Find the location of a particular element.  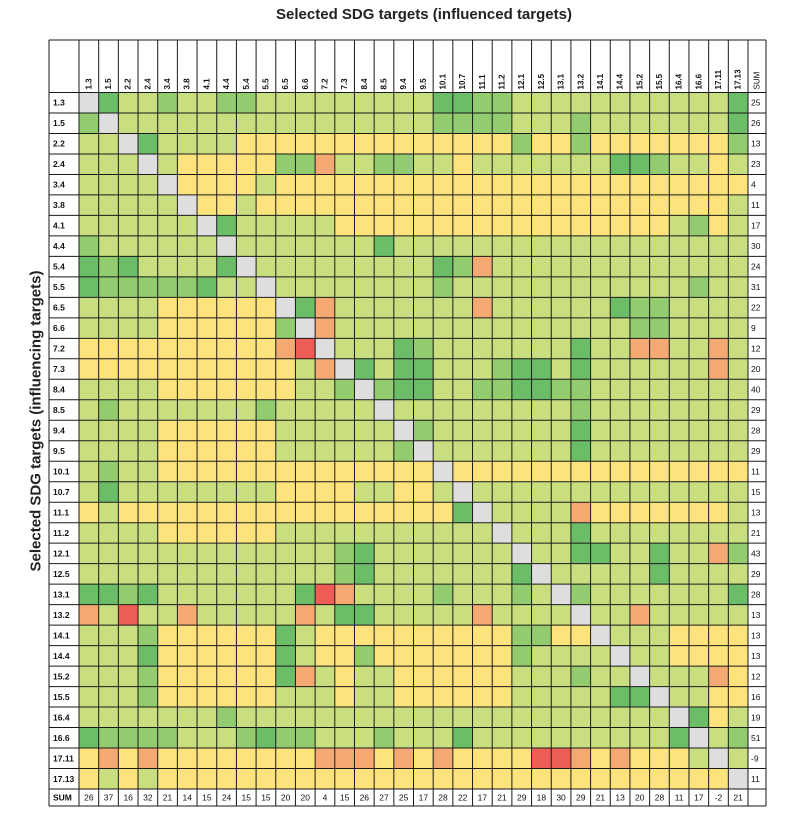

row-label-11-1: 11.1 is located at coordinates (61, 512).